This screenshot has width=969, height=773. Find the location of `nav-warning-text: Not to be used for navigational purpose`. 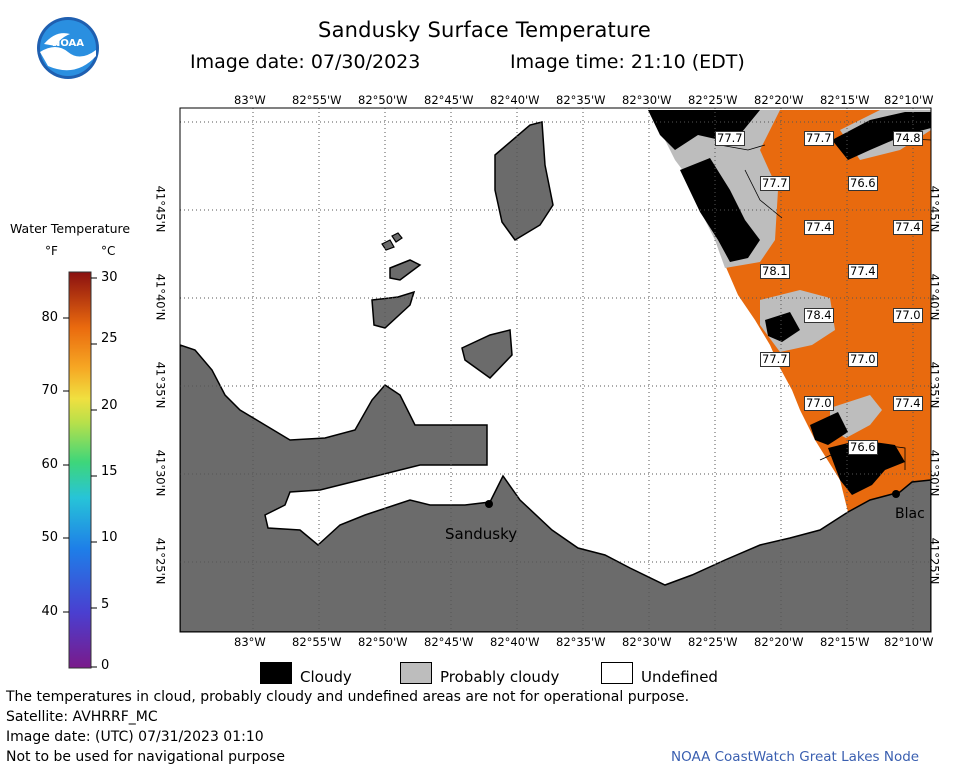

nav-warning-text: Not to be used for navigational purpose is located at coordinates (145, 757).